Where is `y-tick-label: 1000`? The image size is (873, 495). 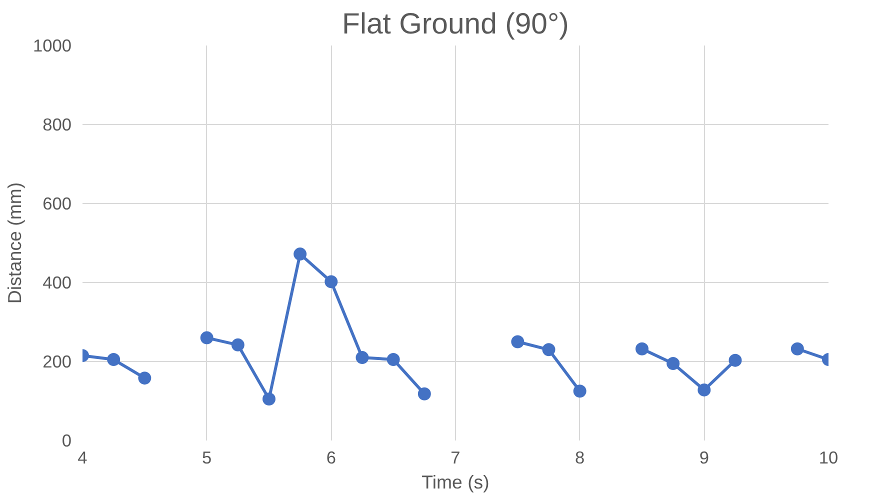
y-tick-label: 1000 is located at coordinates (52, 46).